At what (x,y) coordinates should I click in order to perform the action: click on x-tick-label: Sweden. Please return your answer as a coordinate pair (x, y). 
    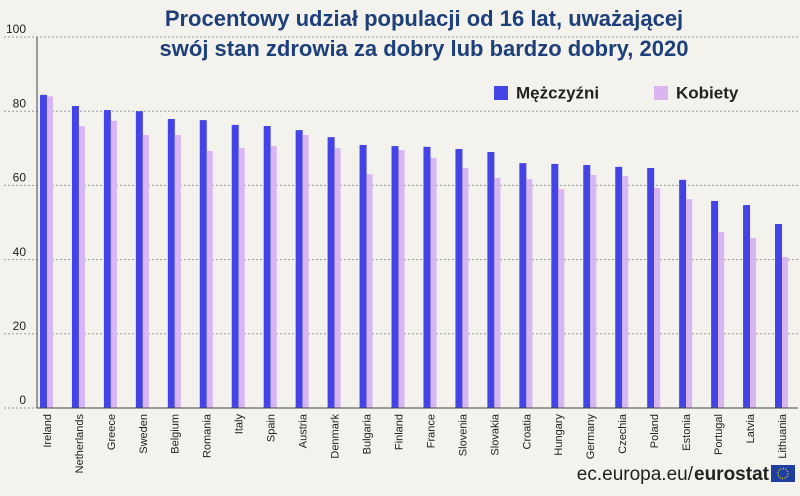
    Looking at the image, I should click on (144, 434).